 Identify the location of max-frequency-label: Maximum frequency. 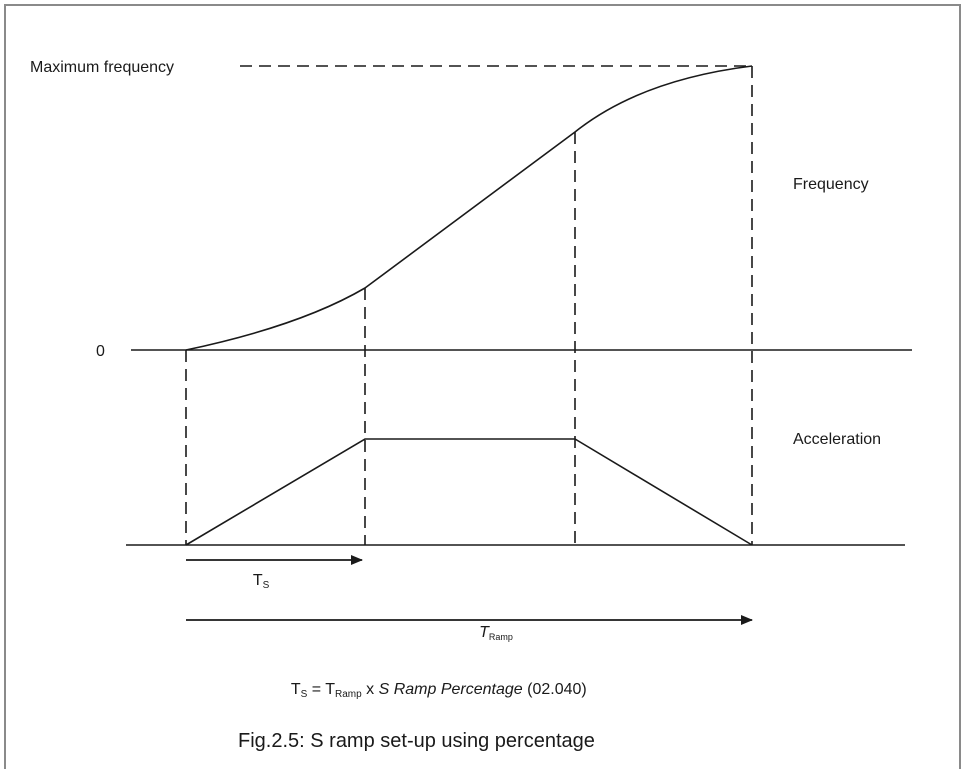
(102, 67).